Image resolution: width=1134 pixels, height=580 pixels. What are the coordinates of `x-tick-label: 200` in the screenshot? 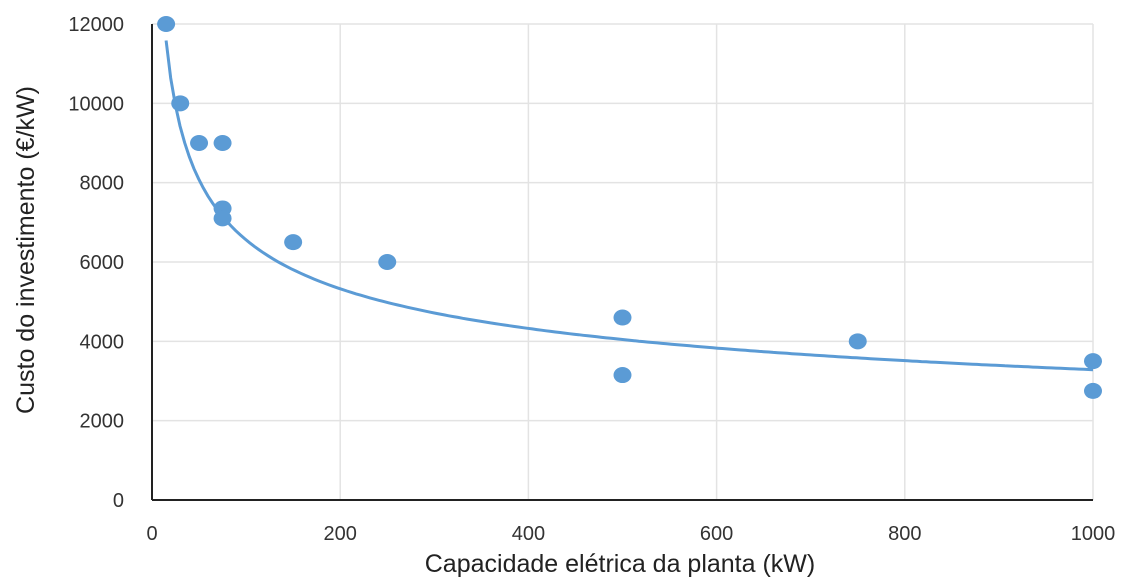 It's located at (340, 534).